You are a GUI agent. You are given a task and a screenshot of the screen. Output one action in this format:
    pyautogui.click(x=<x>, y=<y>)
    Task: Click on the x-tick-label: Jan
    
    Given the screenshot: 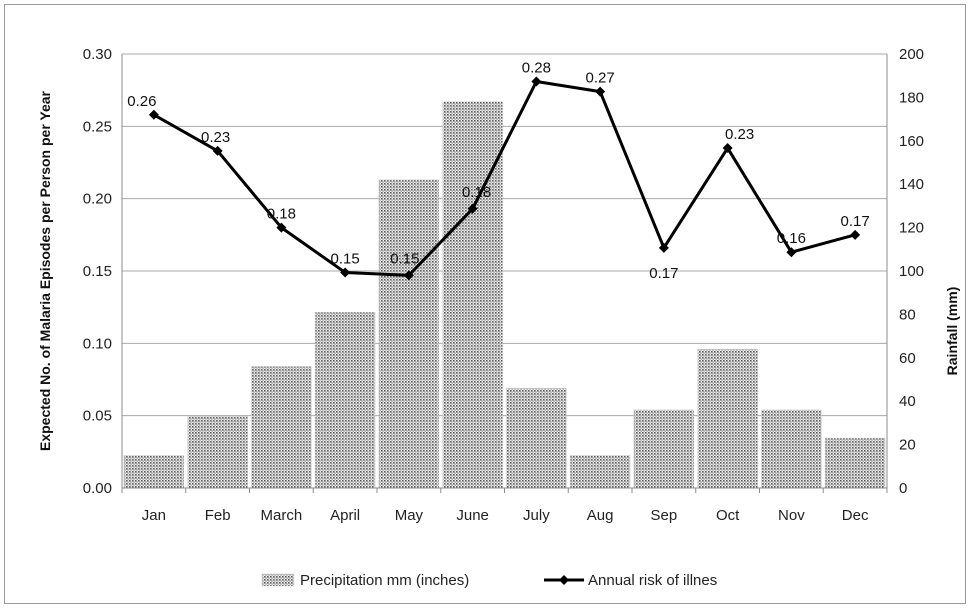 What is the action you would take?
    pyautogui.click(x=154, y=515)
    